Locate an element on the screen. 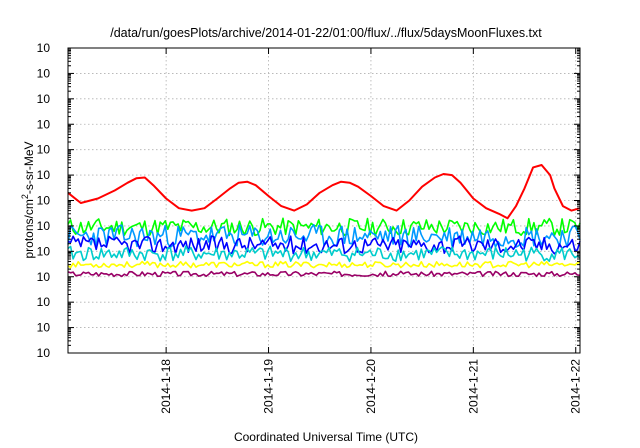  x-axis-label: Coordinated Universal Time (UTC) is located at coordinates (326, 437).